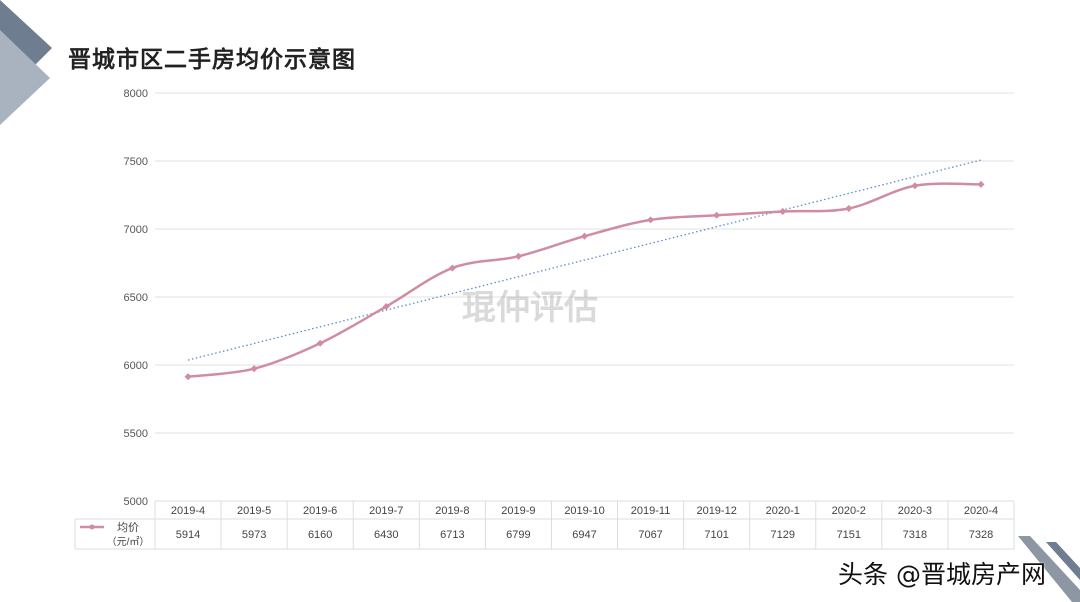  What do you see at coordinates (530, 308) in the screenshot?
I see `watermark: 琨仲评估` at bounding box center [530, 308].